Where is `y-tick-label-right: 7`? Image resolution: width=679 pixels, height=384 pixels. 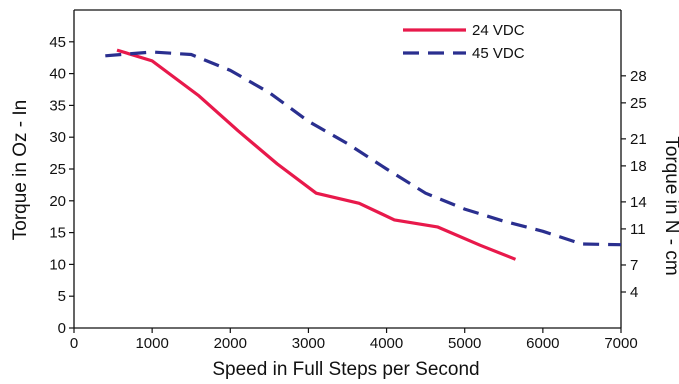 y-tick-label-right: 7 is located at coordinates (634, 265).